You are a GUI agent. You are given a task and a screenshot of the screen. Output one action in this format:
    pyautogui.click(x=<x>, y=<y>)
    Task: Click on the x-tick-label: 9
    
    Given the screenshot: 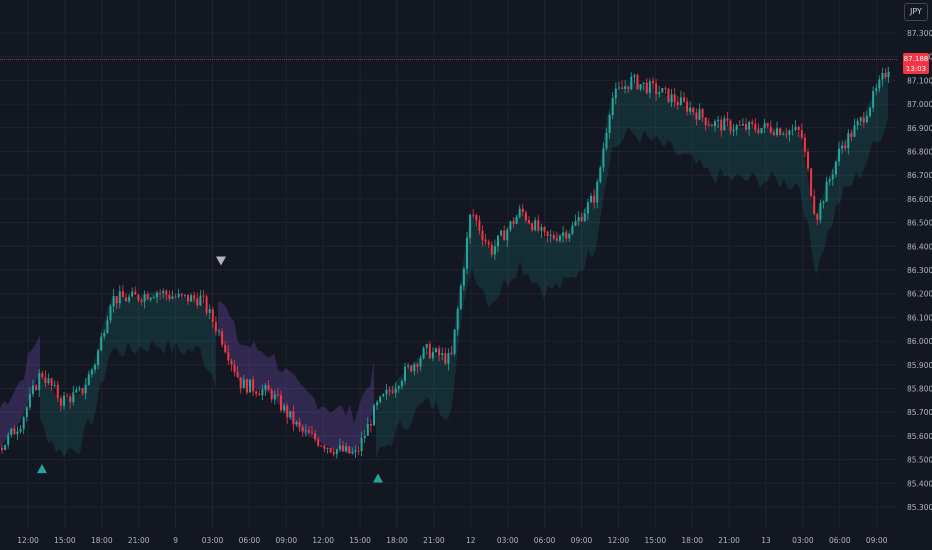 What is the action you would take?
    pyautogui.click(x=175, y=540)
    